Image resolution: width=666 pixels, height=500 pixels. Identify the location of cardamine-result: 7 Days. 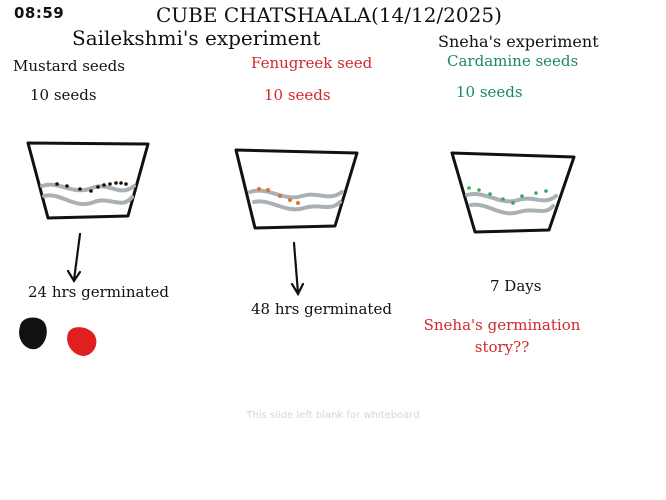
(516, 286).